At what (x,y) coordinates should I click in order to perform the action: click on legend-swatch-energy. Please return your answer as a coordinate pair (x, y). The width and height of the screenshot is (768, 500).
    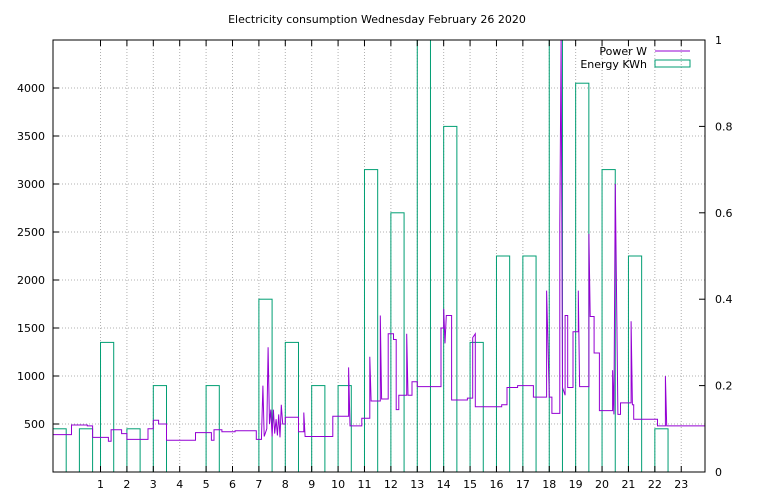
    Looking at the image, I should click on (672, 63).